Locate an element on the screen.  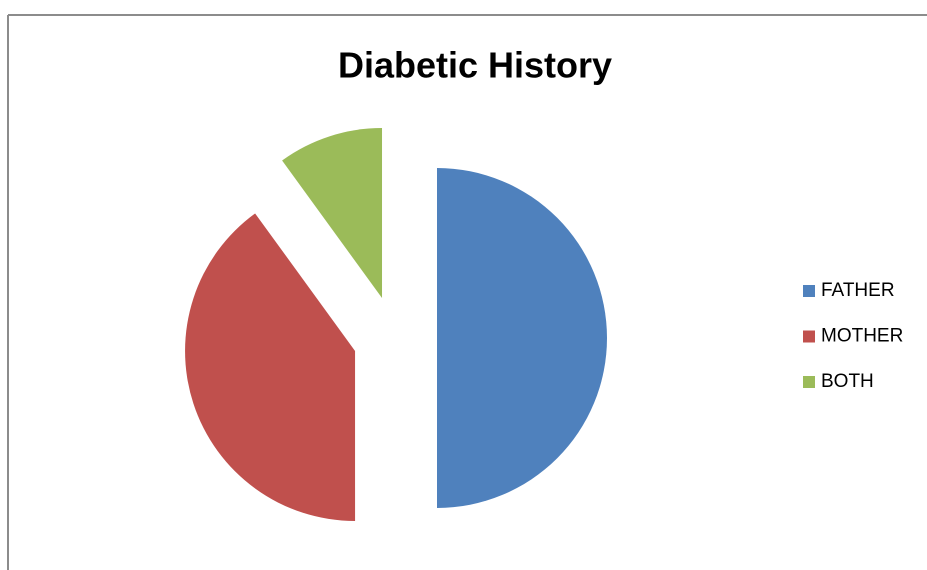
legend-label: MOTHER is located at coordinates (862, 336).